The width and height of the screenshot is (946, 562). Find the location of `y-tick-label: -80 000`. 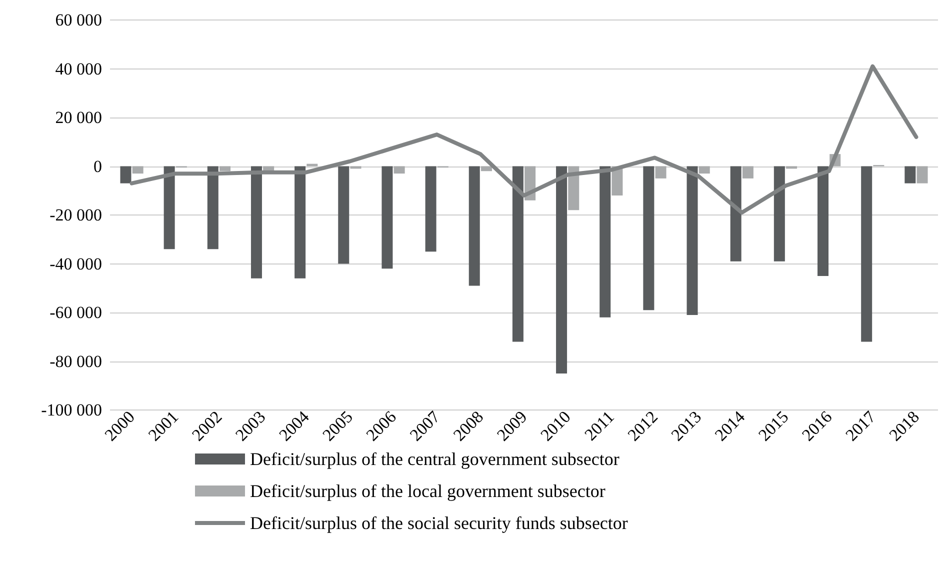

y-tick-label: -80 000 is located at coordinates (76, 361).